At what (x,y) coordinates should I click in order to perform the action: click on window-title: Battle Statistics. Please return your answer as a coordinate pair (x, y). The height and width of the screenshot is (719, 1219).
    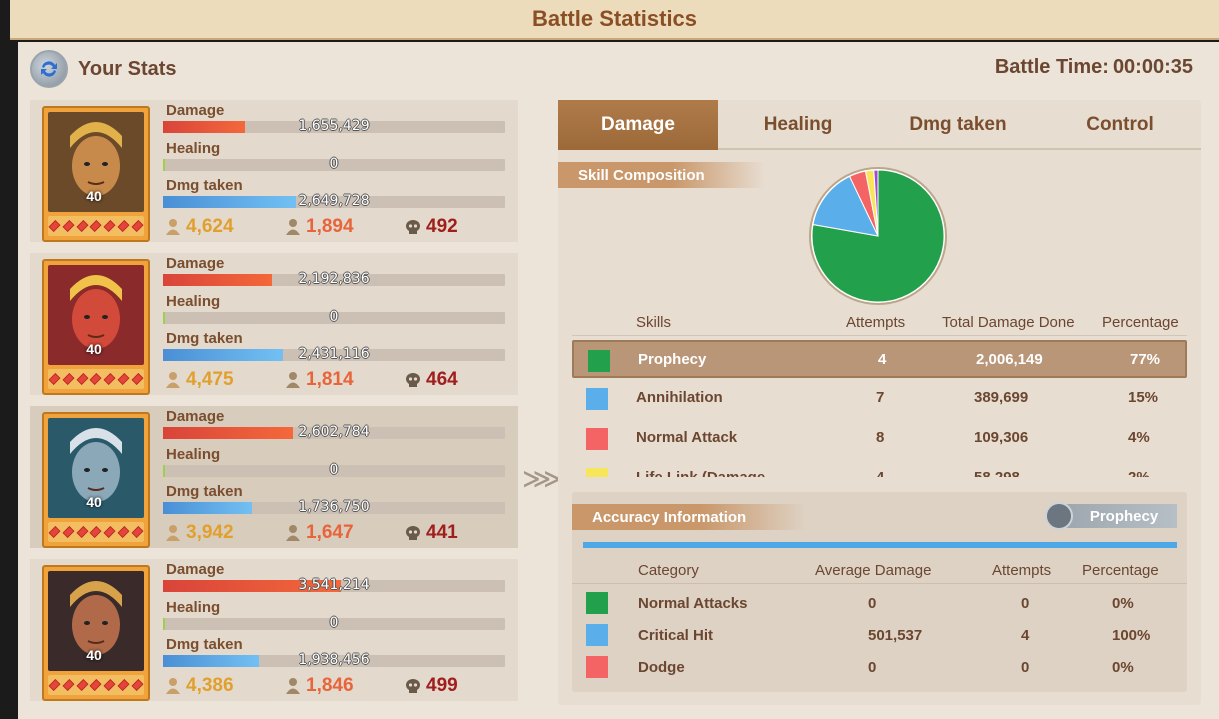
    Looking at the image, I should click on (614, 20).